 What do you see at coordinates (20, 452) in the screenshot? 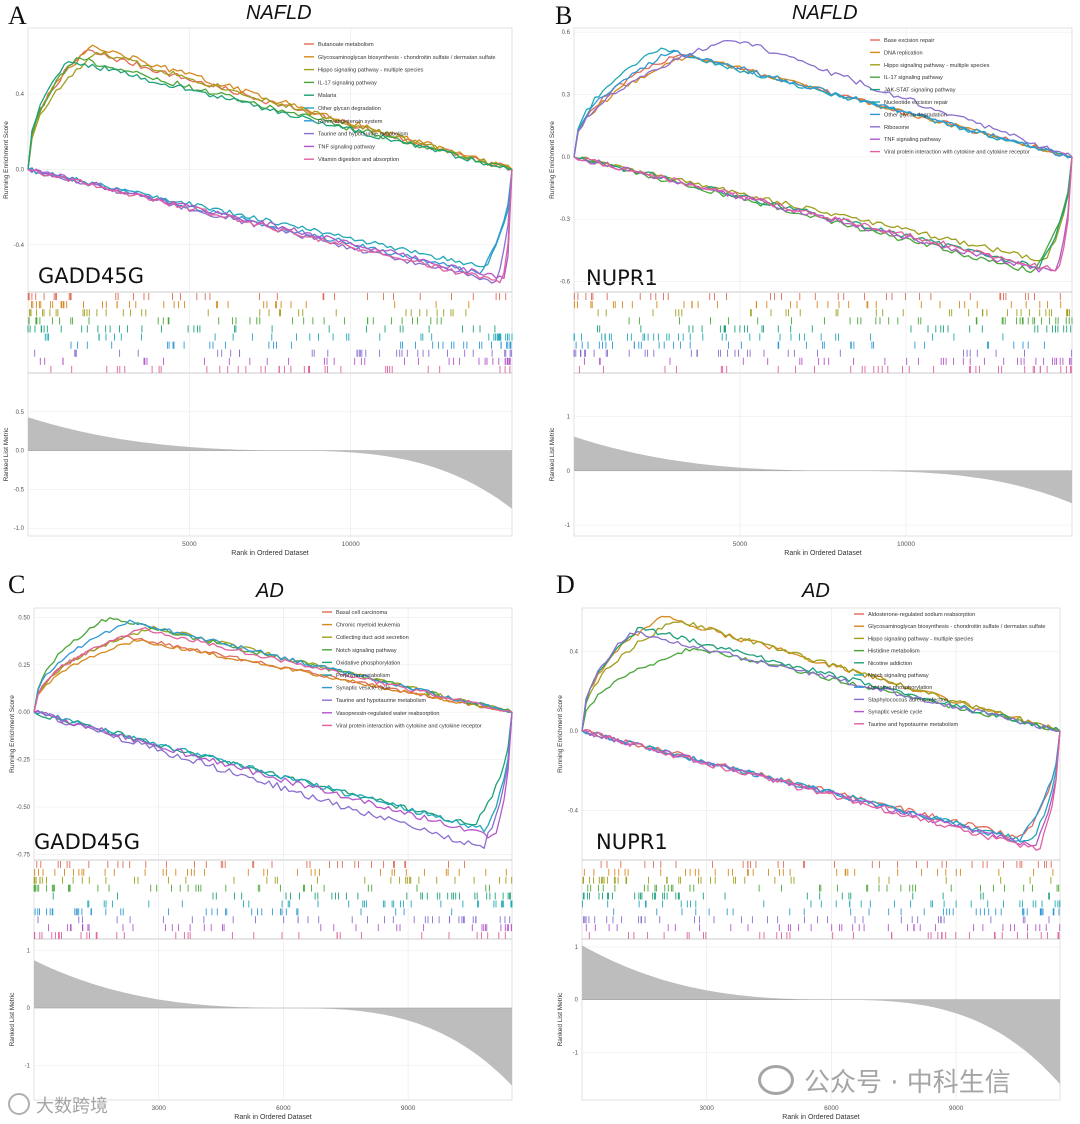
I see `metric-tick-label: 0.0` at bounding box center [20, 452].